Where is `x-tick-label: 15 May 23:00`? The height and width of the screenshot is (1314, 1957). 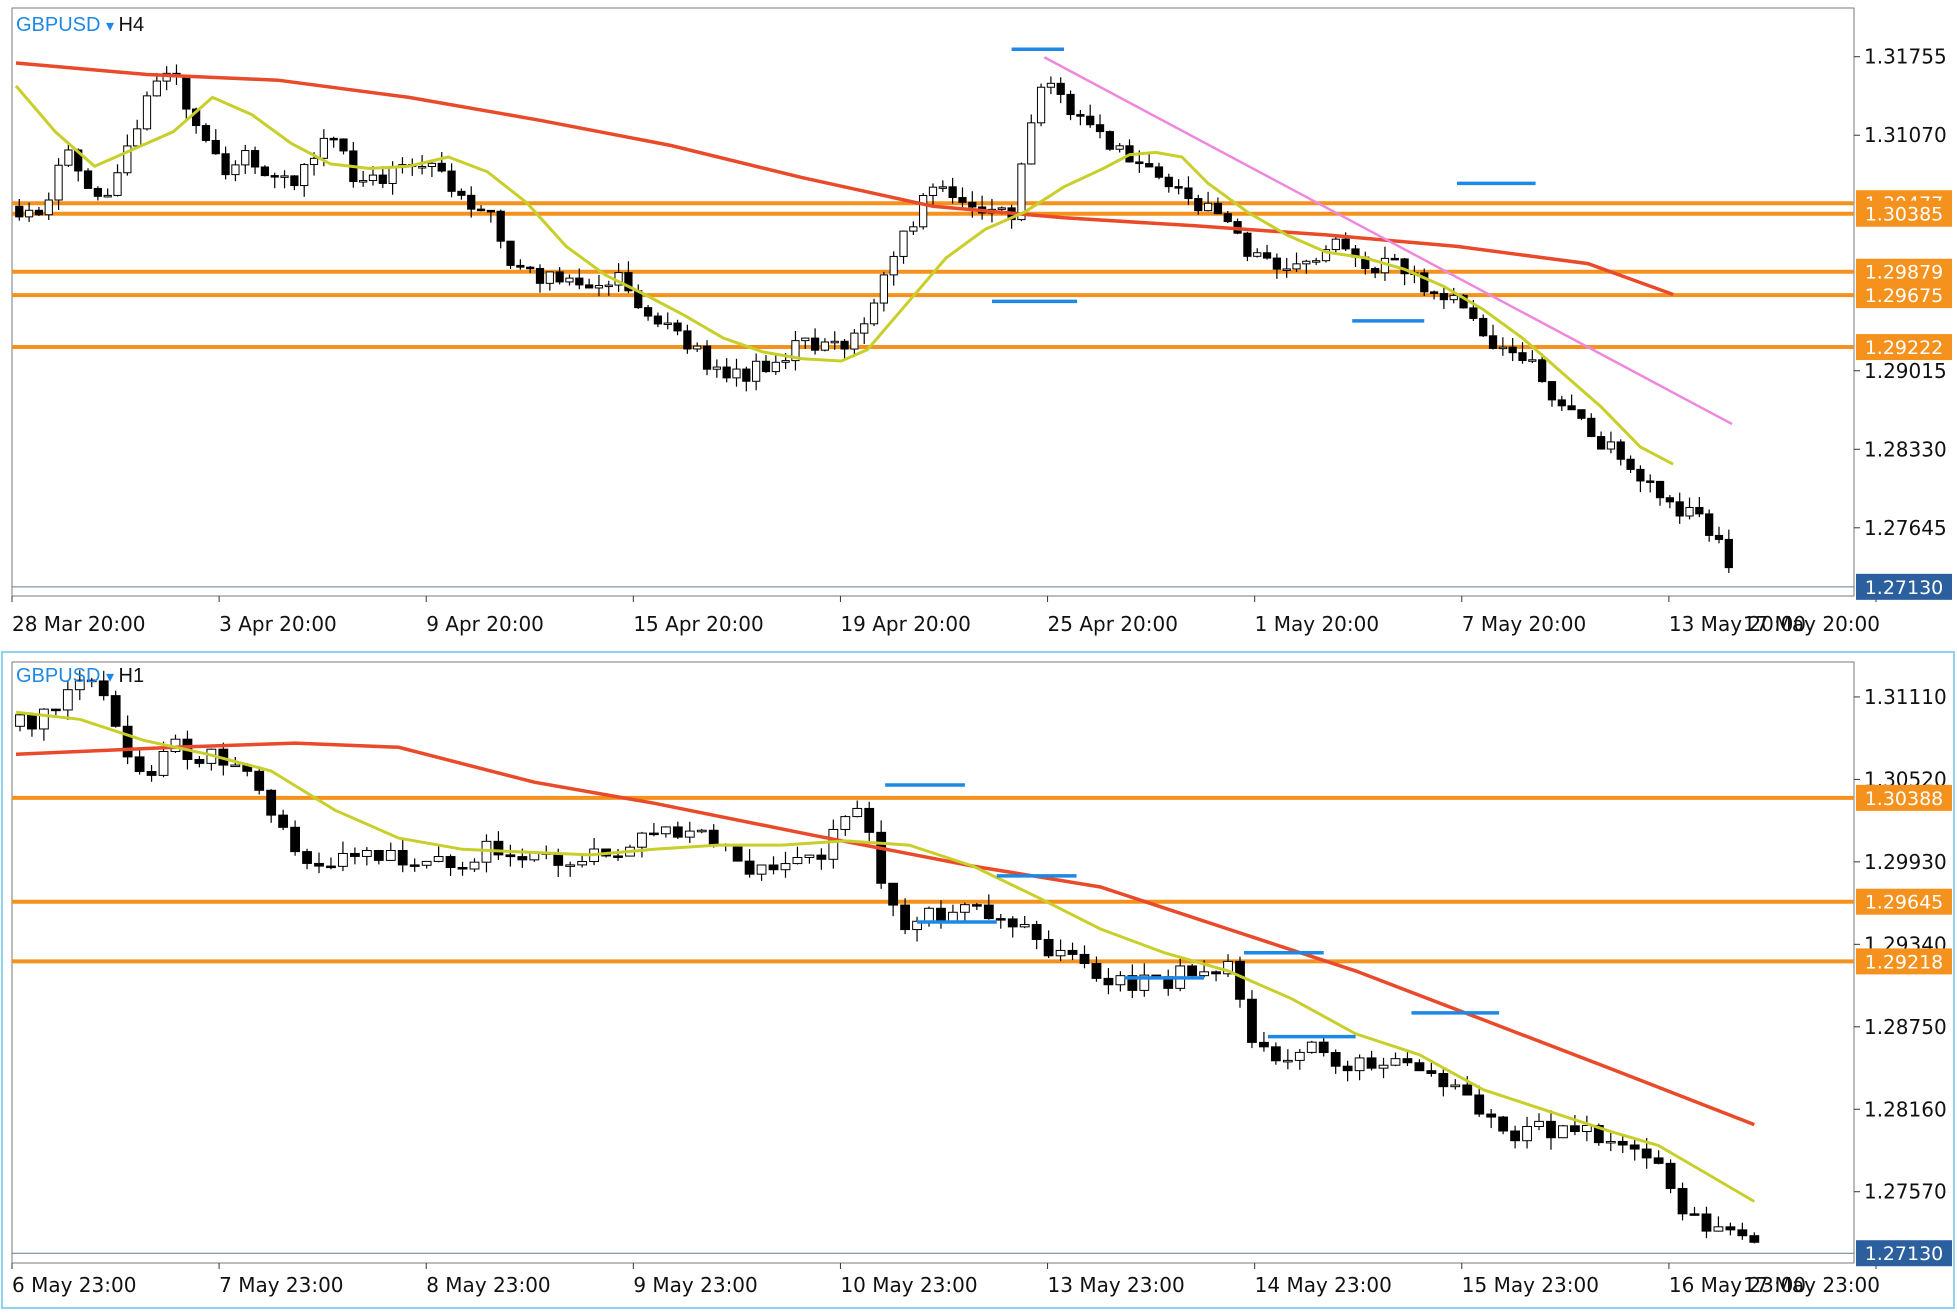 x-tick-label: 15 May 23:00 is located at coordinates (1530, 1285).